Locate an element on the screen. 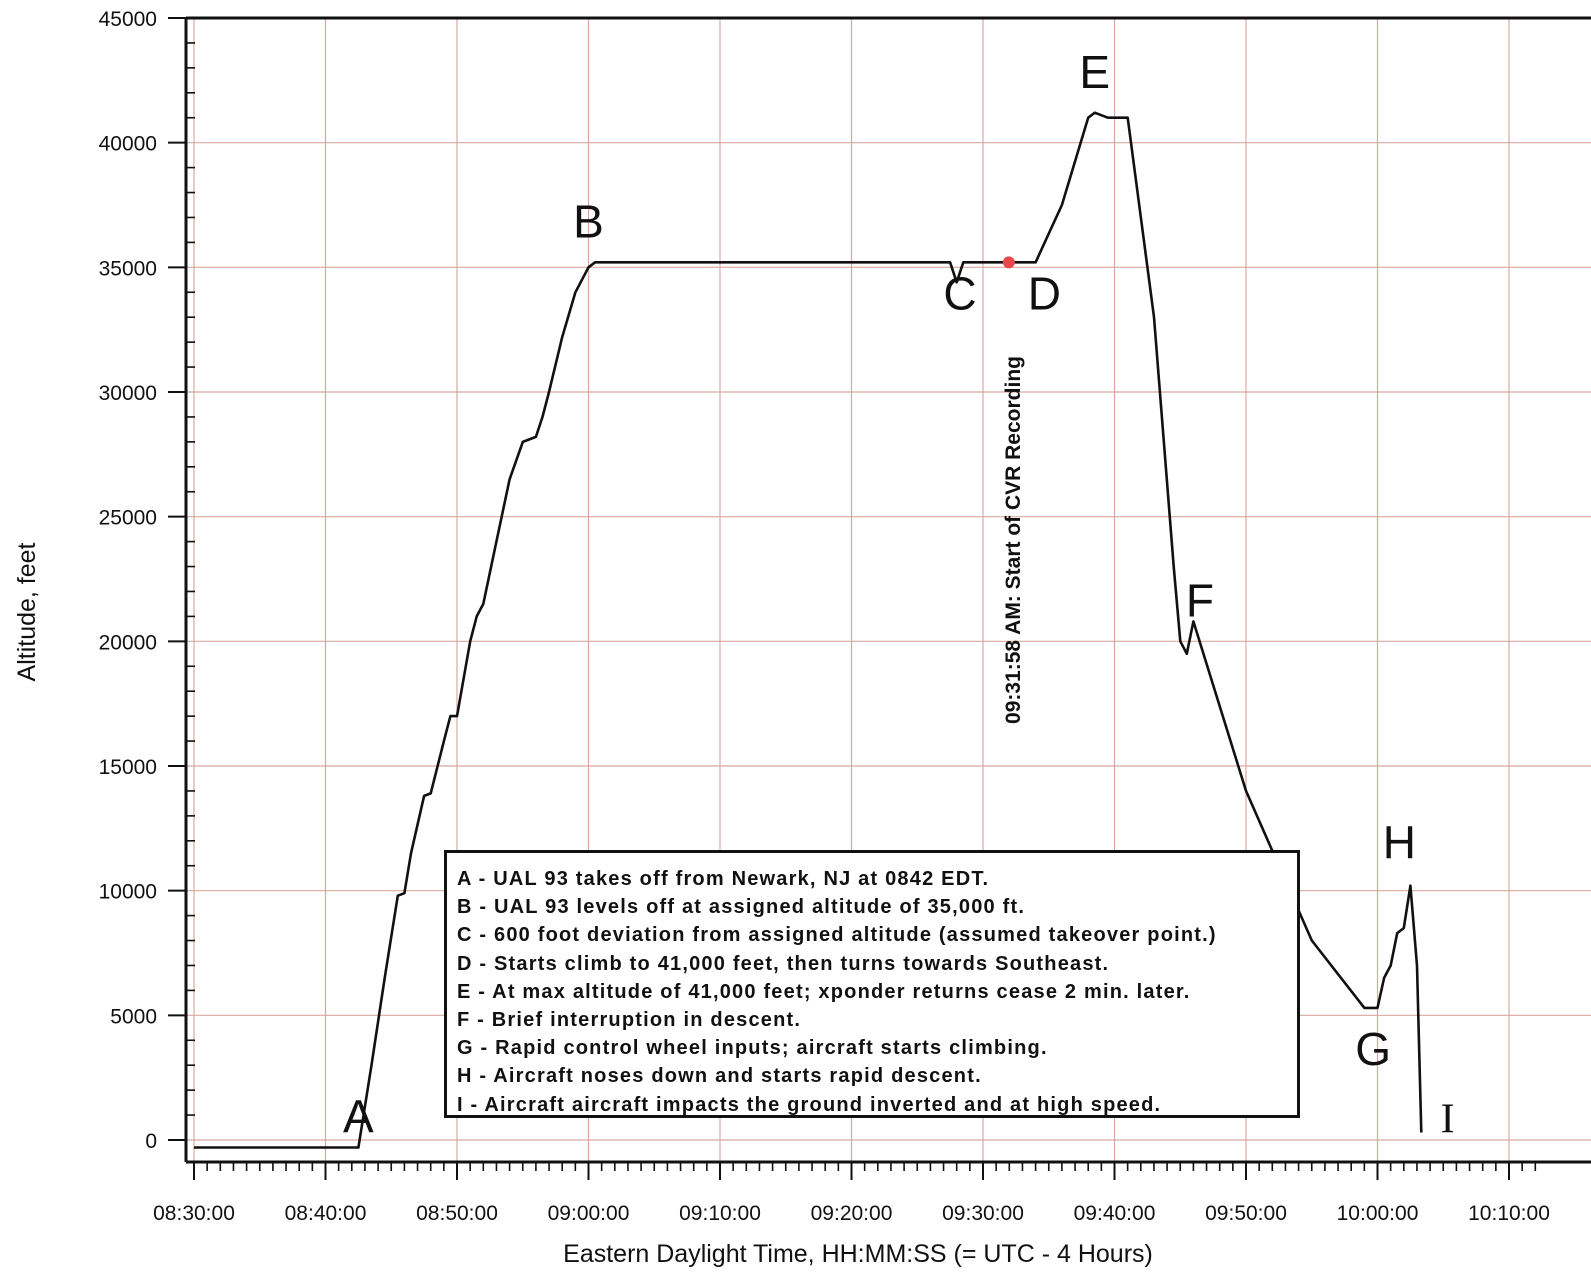 This screenshot has height=1280, width=1591. annotation-label-e: E is located at coordinates (1094, 72).